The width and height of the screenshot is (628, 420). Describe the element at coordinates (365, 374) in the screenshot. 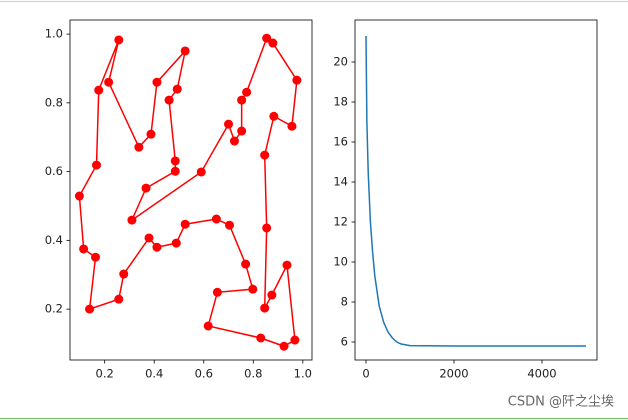

I see `x-tick-label: 0` at that location.